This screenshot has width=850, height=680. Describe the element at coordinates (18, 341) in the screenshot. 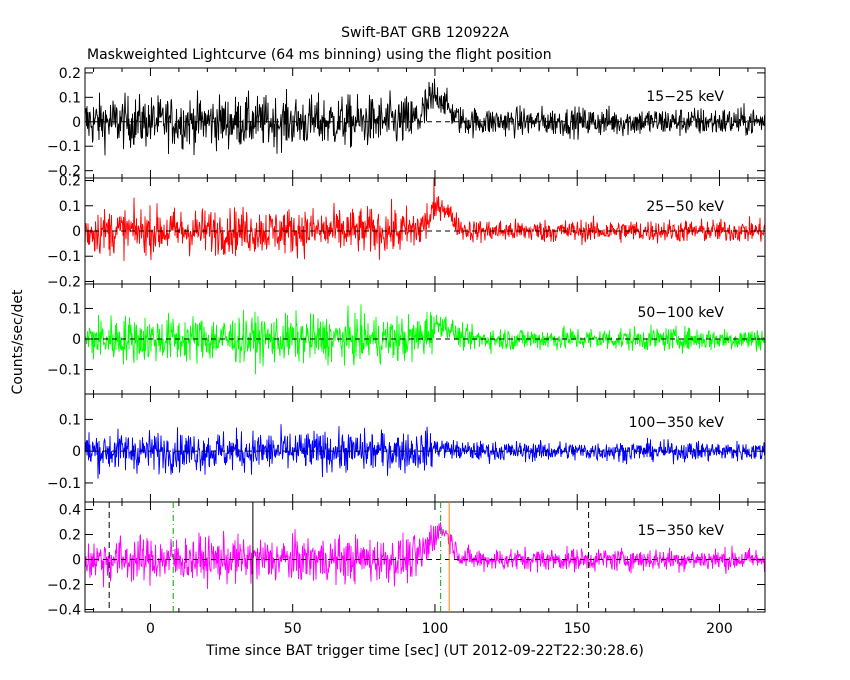

I see `y-axis-label: Counts/sec/det` at that location.